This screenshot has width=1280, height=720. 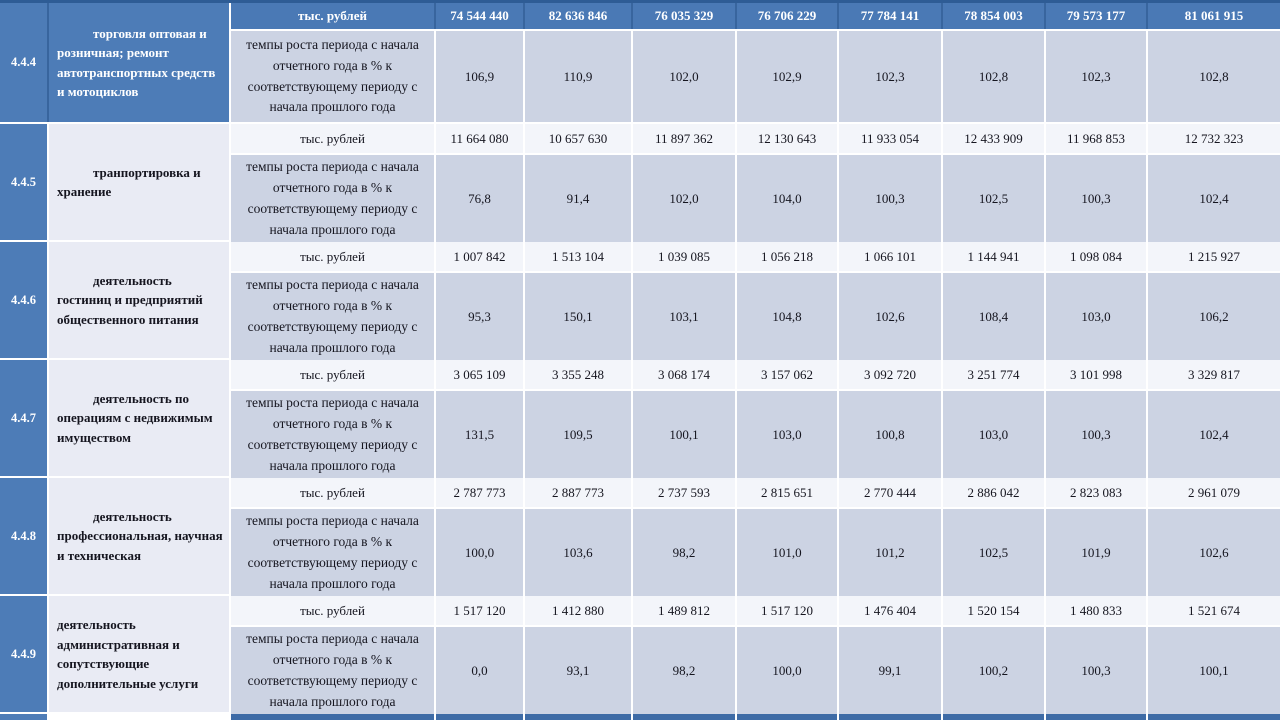 What do you see at coordinates (787, 16) in the screenshot?
I see `rub-value: 76 706 229` at bounding box center [787, 16].